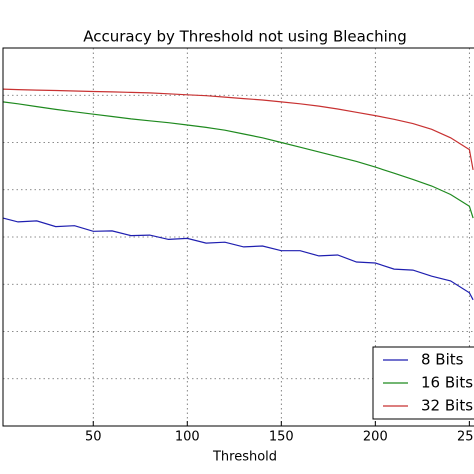  Describe the element at coordinates (442, 360) in the screenshot. I see `legend-label: 8 Bits` at that location.